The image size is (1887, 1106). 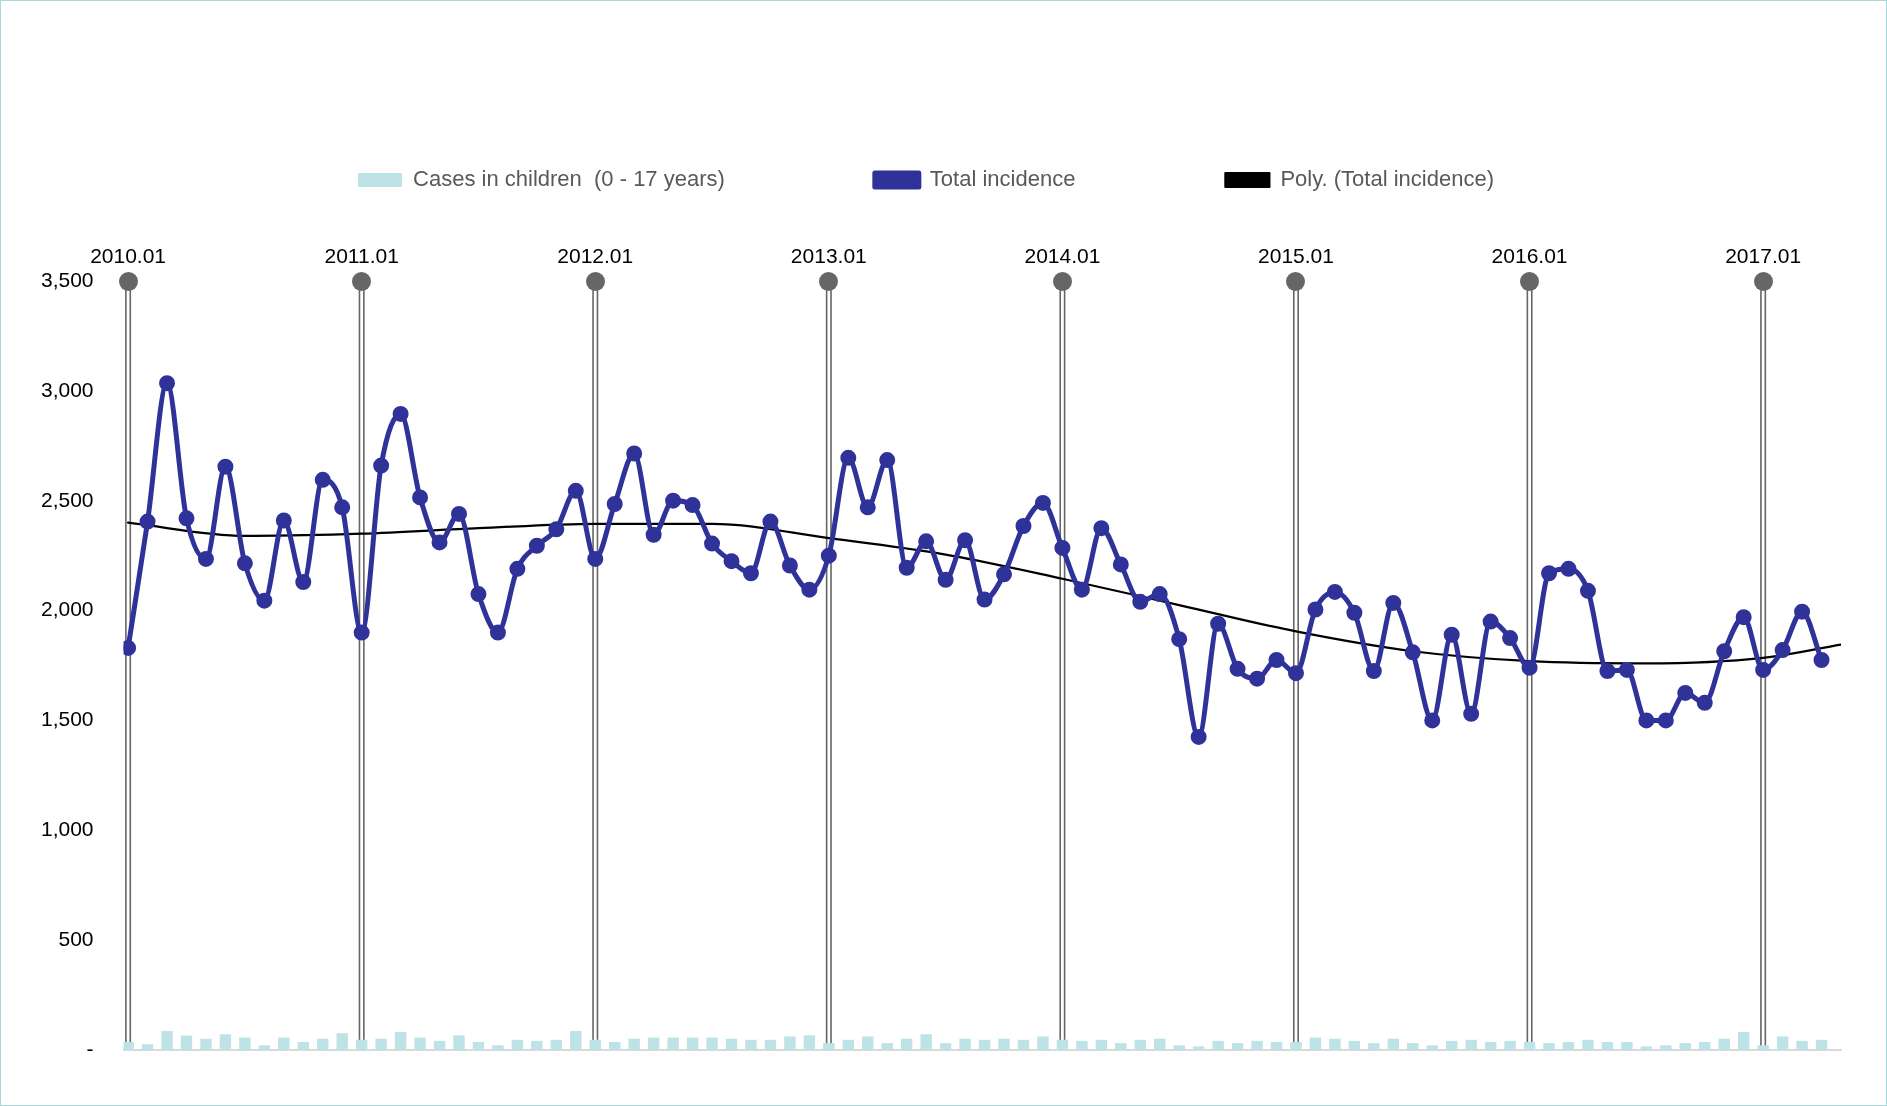 I want to click on y-tick-label: -, so click(x=90, y=1048).